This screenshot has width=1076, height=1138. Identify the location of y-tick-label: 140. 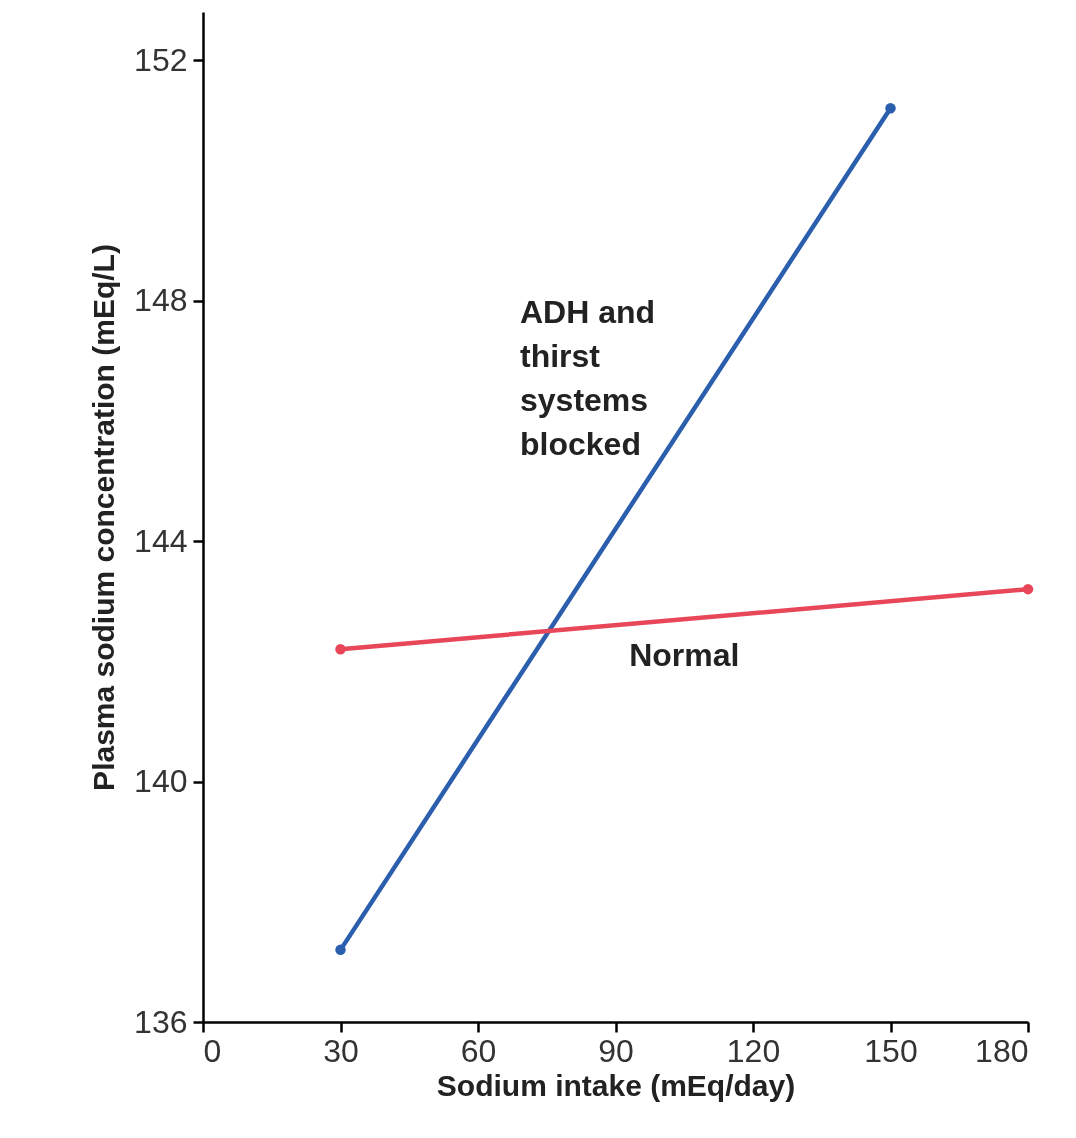
(161, 781).